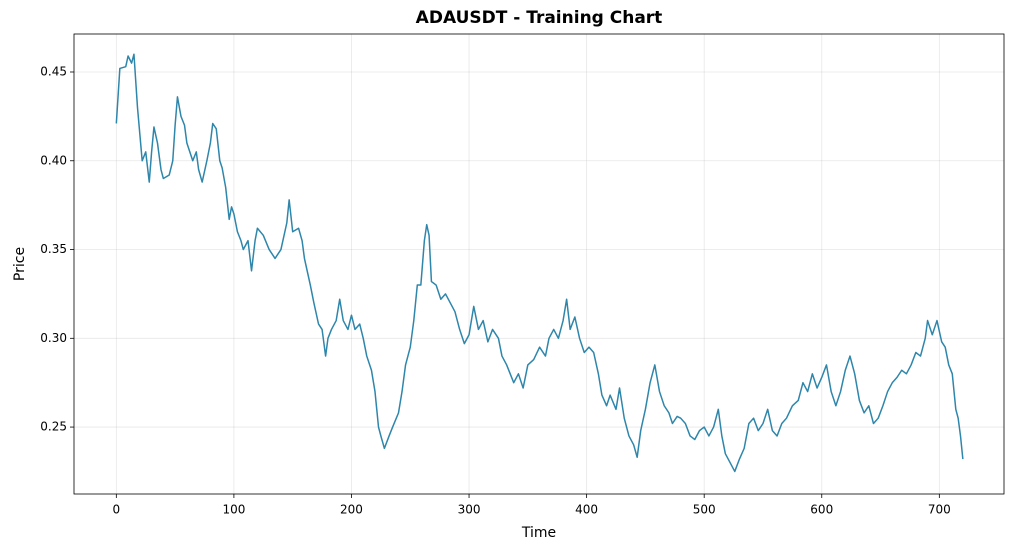 Image resolution: width=1013 pixels, height=552 pixels. Describe the element at coordinates (469, 510) in the screenshot. I see `x-tick-label: 300` at that location.